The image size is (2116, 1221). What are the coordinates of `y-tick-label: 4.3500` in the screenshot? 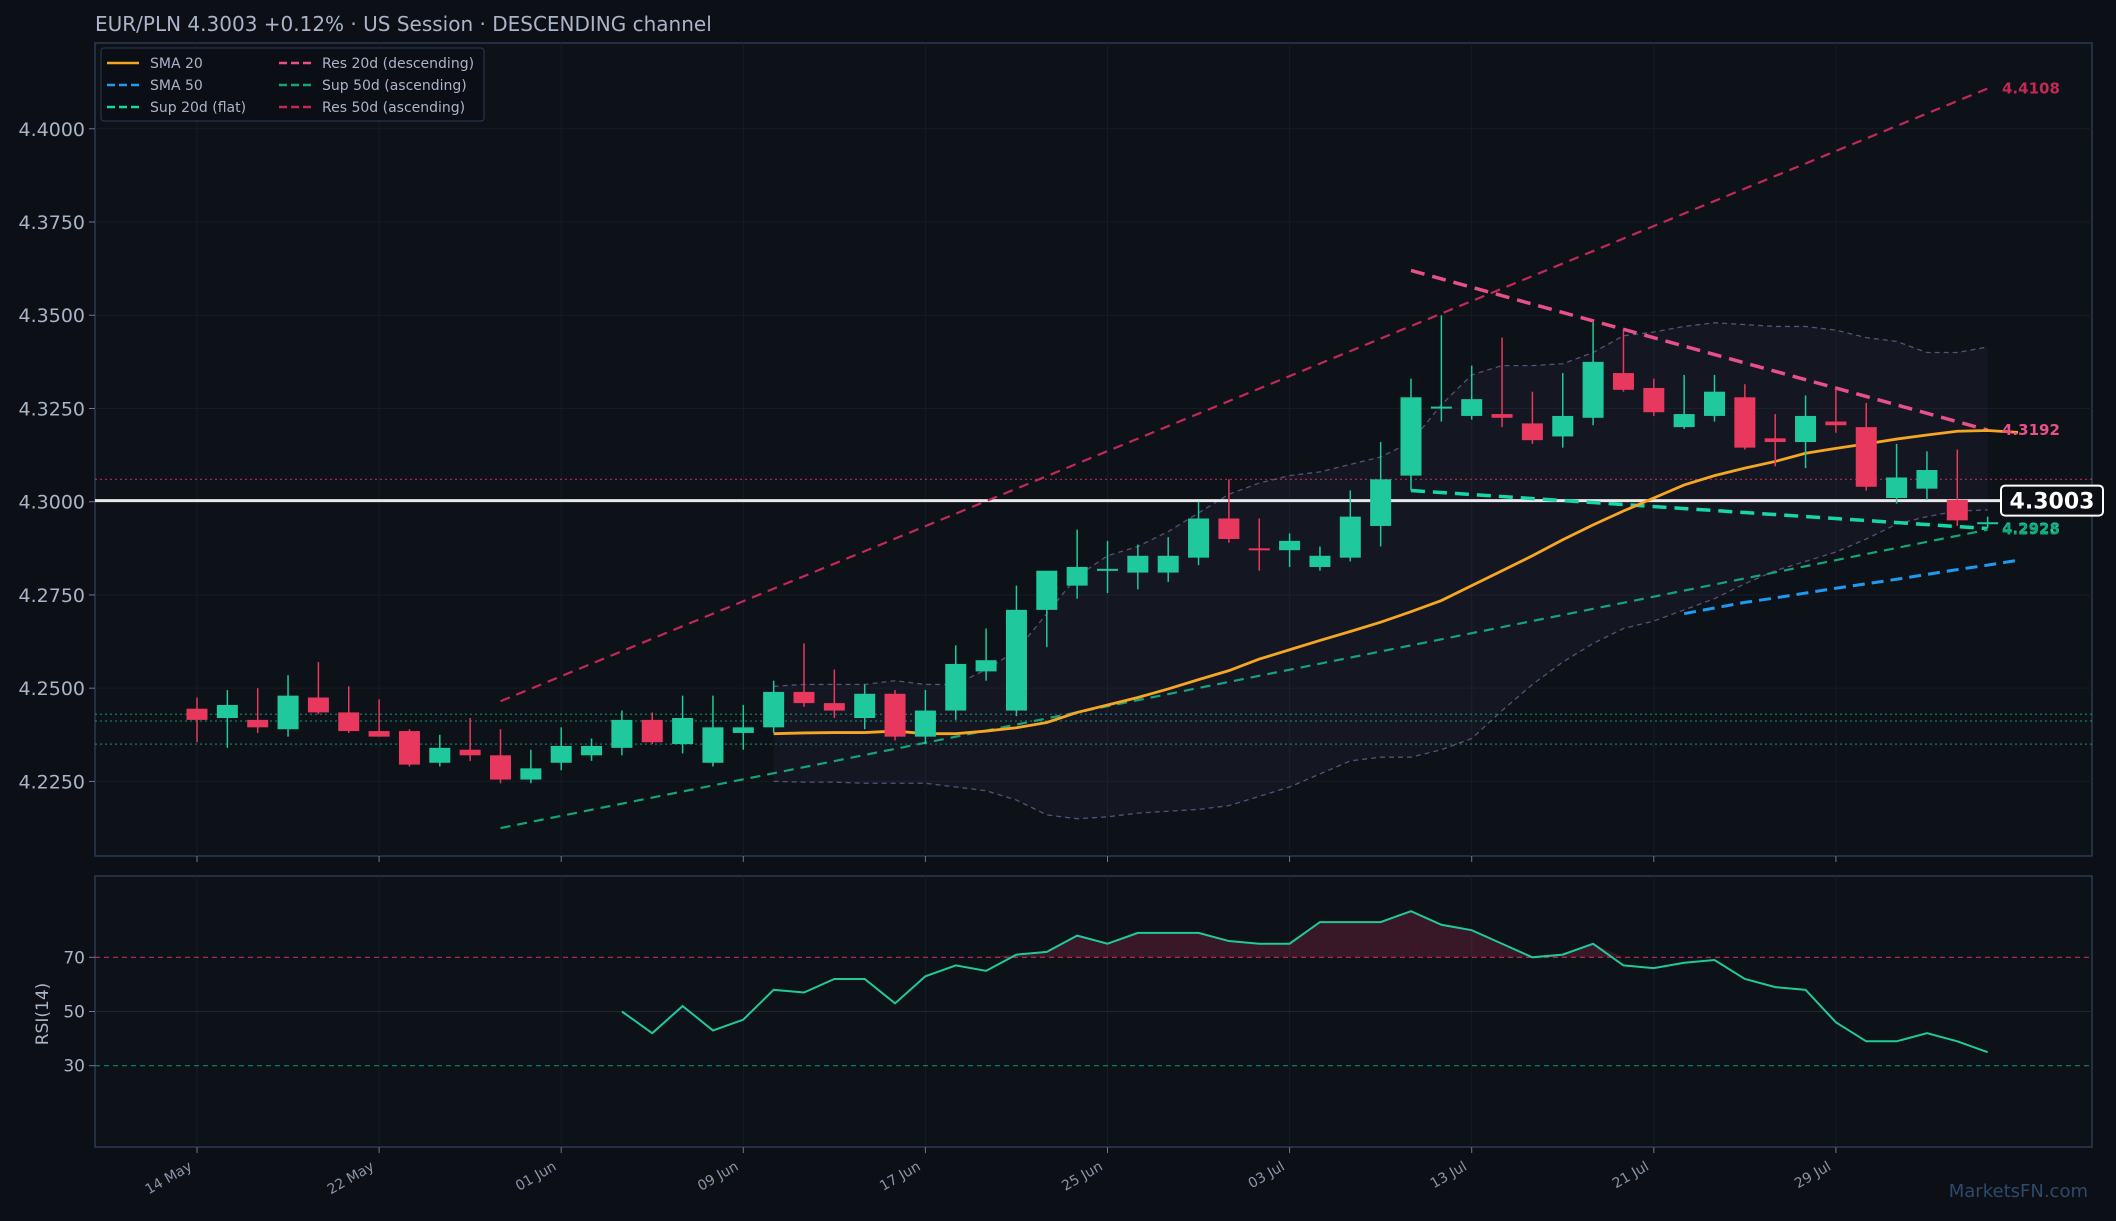 It's located at (52, 316).